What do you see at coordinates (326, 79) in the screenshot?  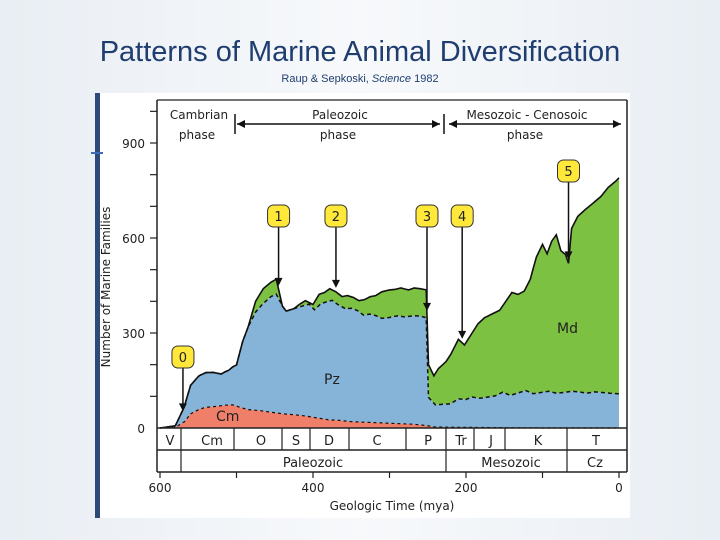 I see `citation-authors: Raup & Sepkoski,` at bounding box center [326, 79].